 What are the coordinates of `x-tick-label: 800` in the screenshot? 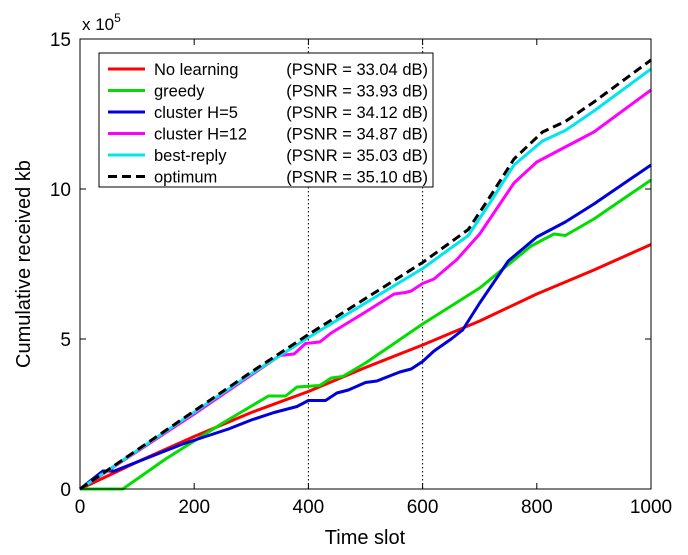 It's located at (537, 507).